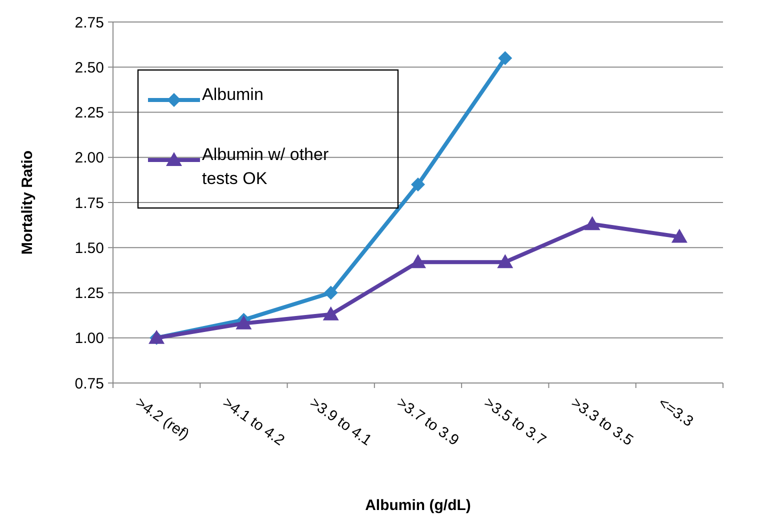 The height and width of the screenshot is (518, 783). Describe the element at coordinates (89, 158) in the screenshot. I see `y-tick-label: 2.00` at that location.